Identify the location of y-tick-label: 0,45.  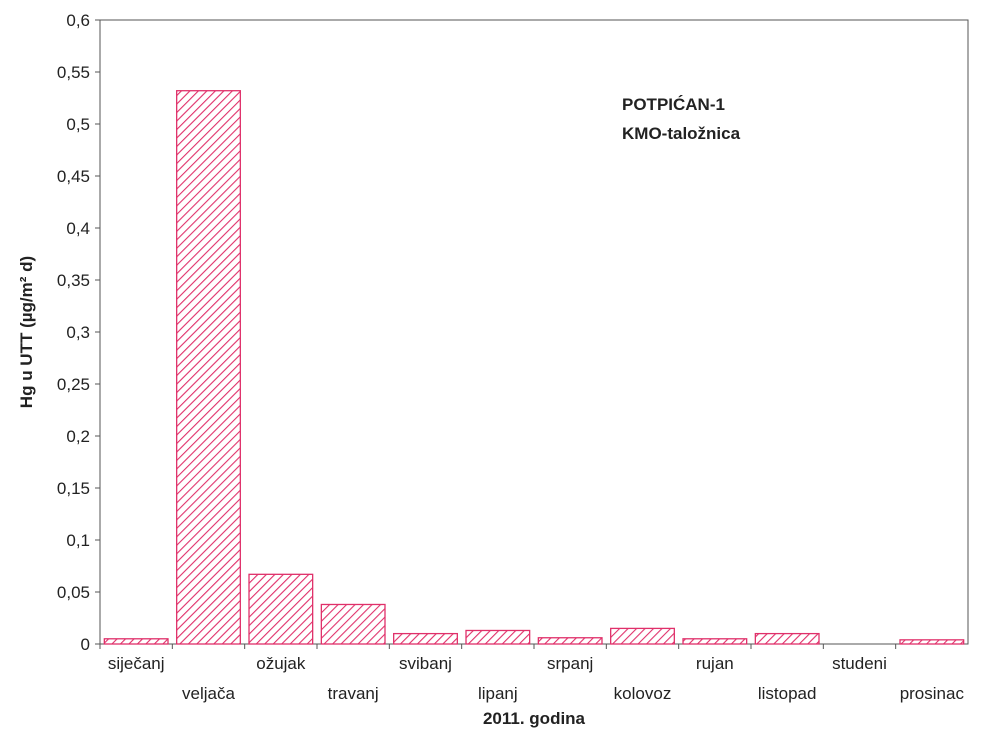
(73, 176).